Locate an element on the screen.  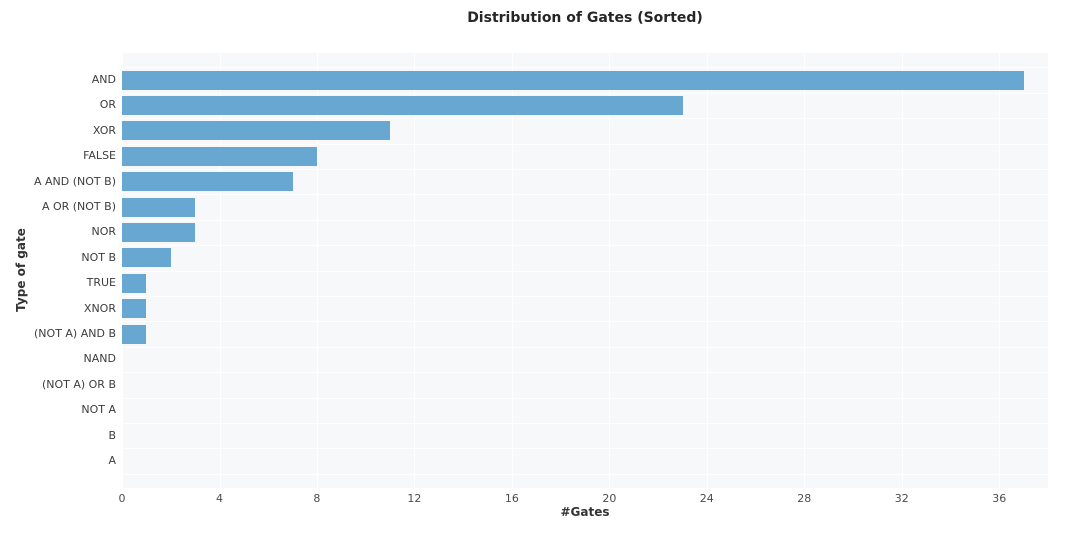
x-axis-title: #Gates is located at coordinates (585, 512).